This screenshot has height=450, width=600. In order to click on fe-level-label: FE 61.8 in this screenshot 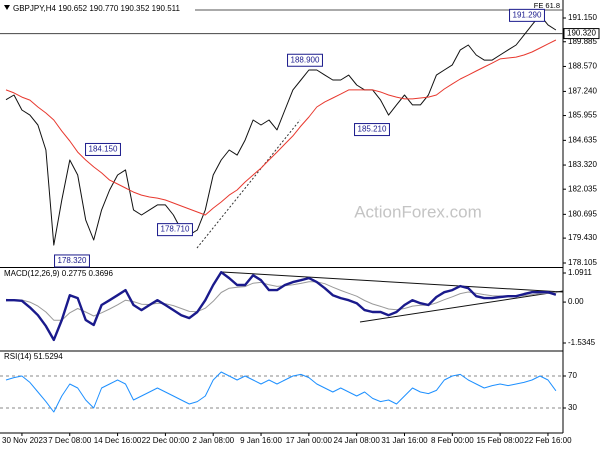, I will do `click(547, 5)`.